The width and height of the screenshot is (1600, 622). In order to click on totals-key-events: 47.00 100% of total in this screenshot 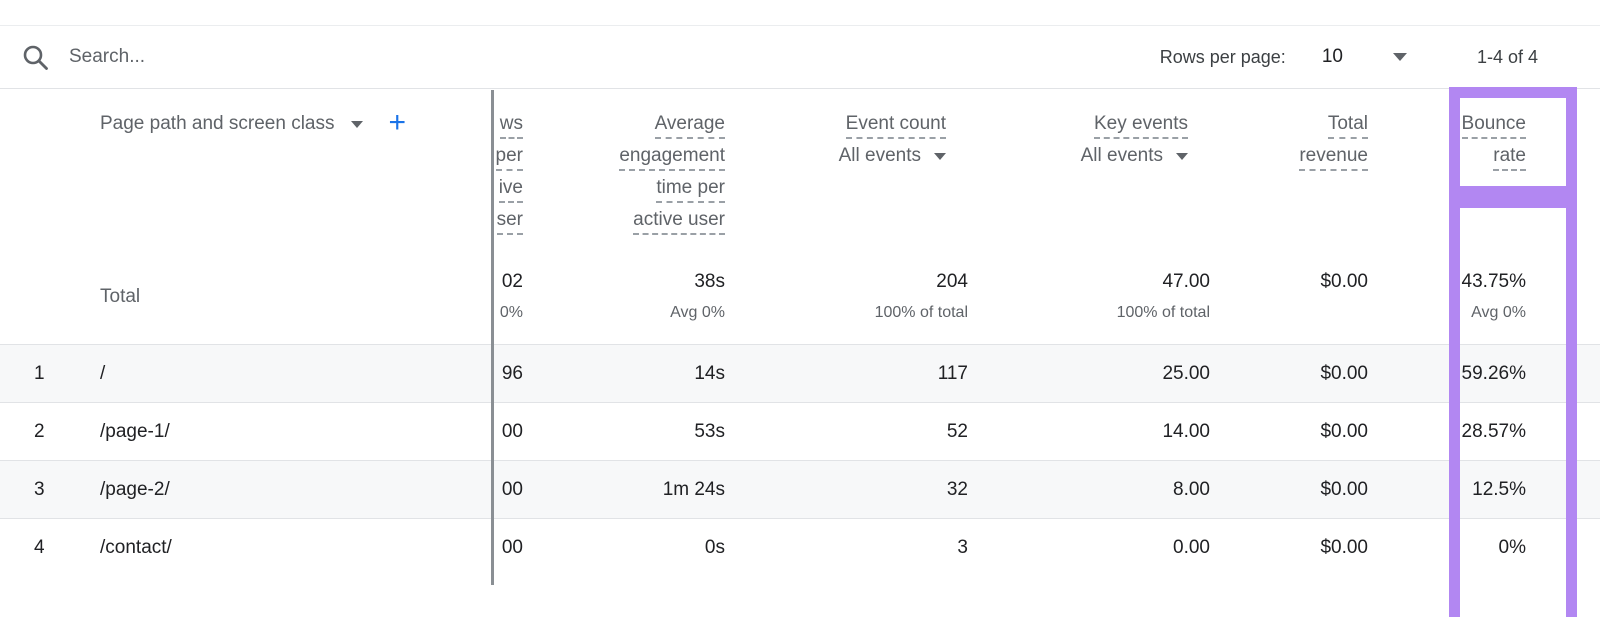, I will do `click(1163, 296)`.